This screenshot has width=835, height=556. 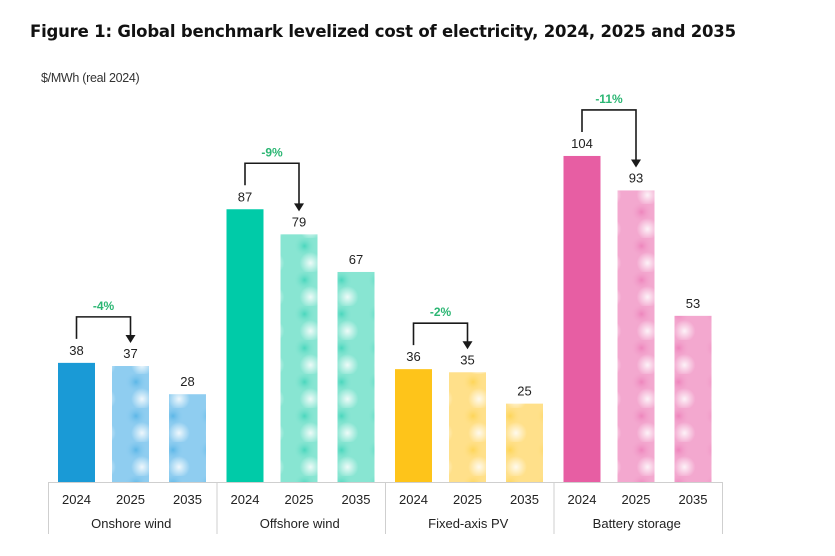 I want to click on category-label: Fixed-axis PV, so click(x=468, y=523).